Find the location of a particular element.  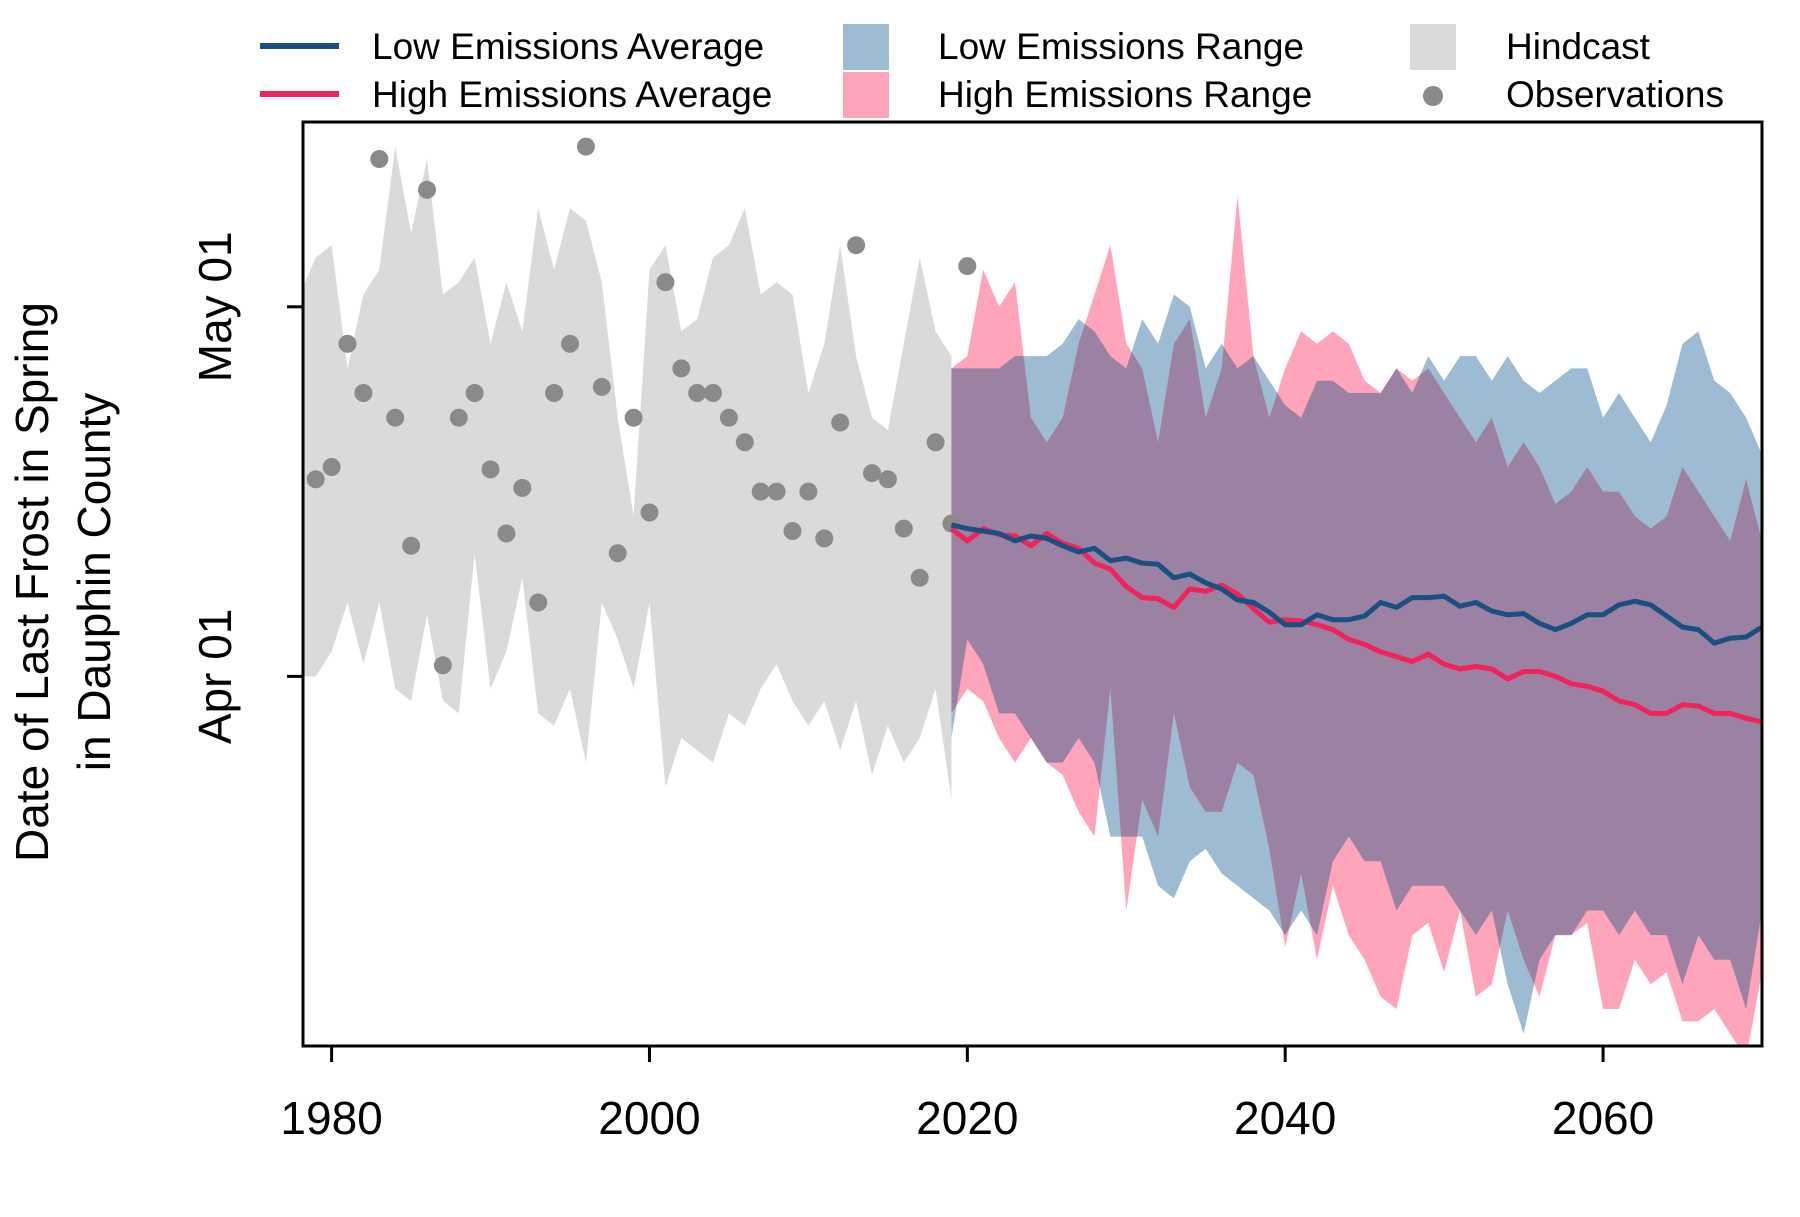

x-axis-tick-label: 2040 is located at coordinates (1285, 1118).